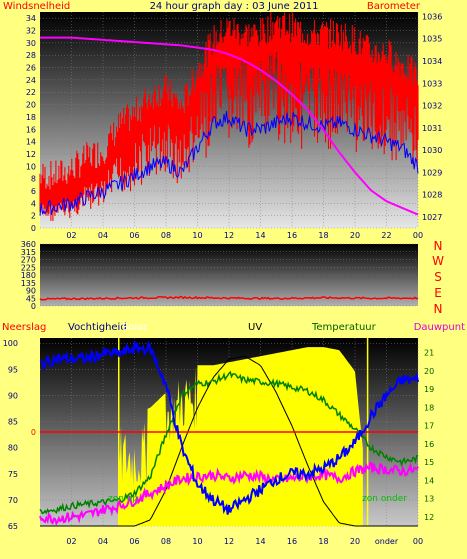 This screenshot has width=467, height=559. I want to click on wind-x-tick-label: 20, so click(355, 235).